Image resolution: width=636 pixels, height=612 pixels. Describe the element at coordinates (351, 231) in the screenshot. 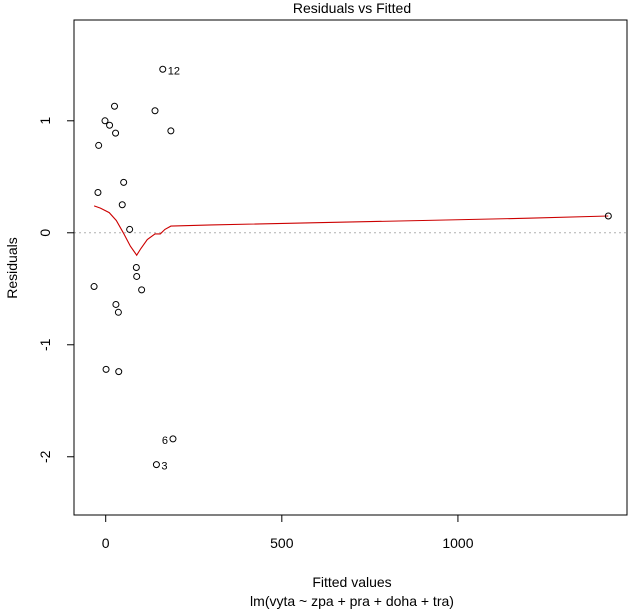

I see `smooth-line` at that location.